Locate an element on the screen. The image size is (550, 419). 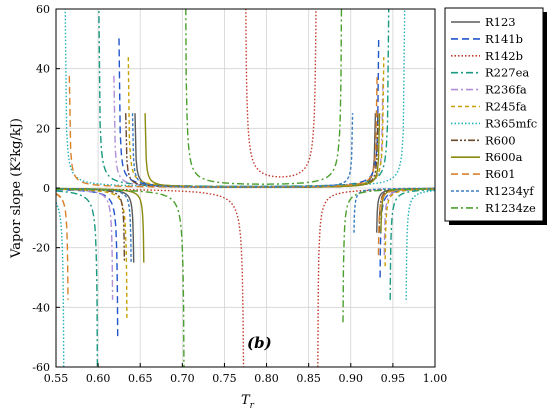
series-line-r600 is located at coordinates (252, 150).